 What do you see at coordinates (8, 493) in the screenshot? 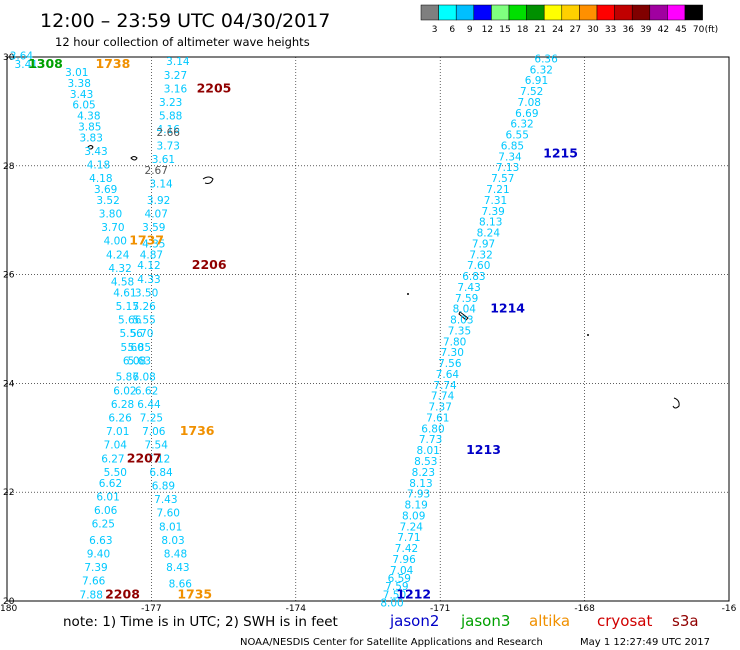
I see `y-tick-label: 22` at bounding box center [8, 493].